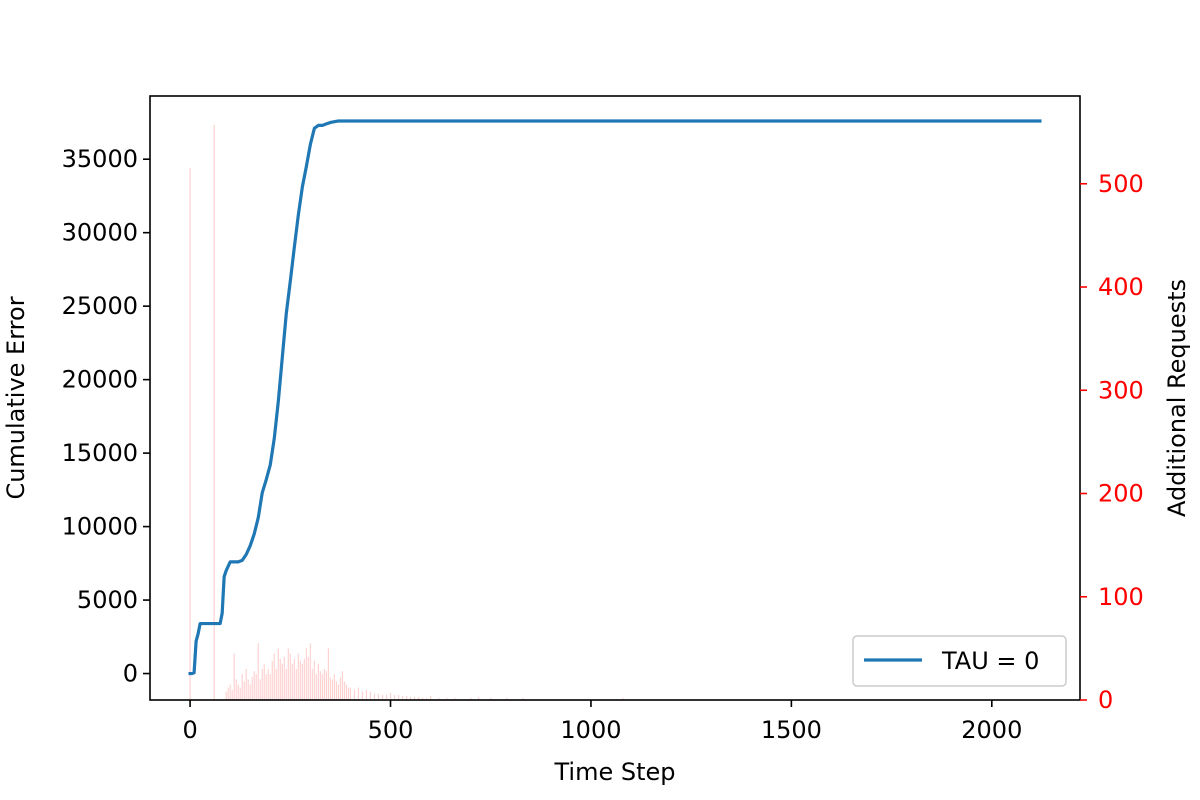 Image resolution: width=1200 pixels, height=800 pixels. I want to click on y-tick-label: 25000, so click(100, 306).